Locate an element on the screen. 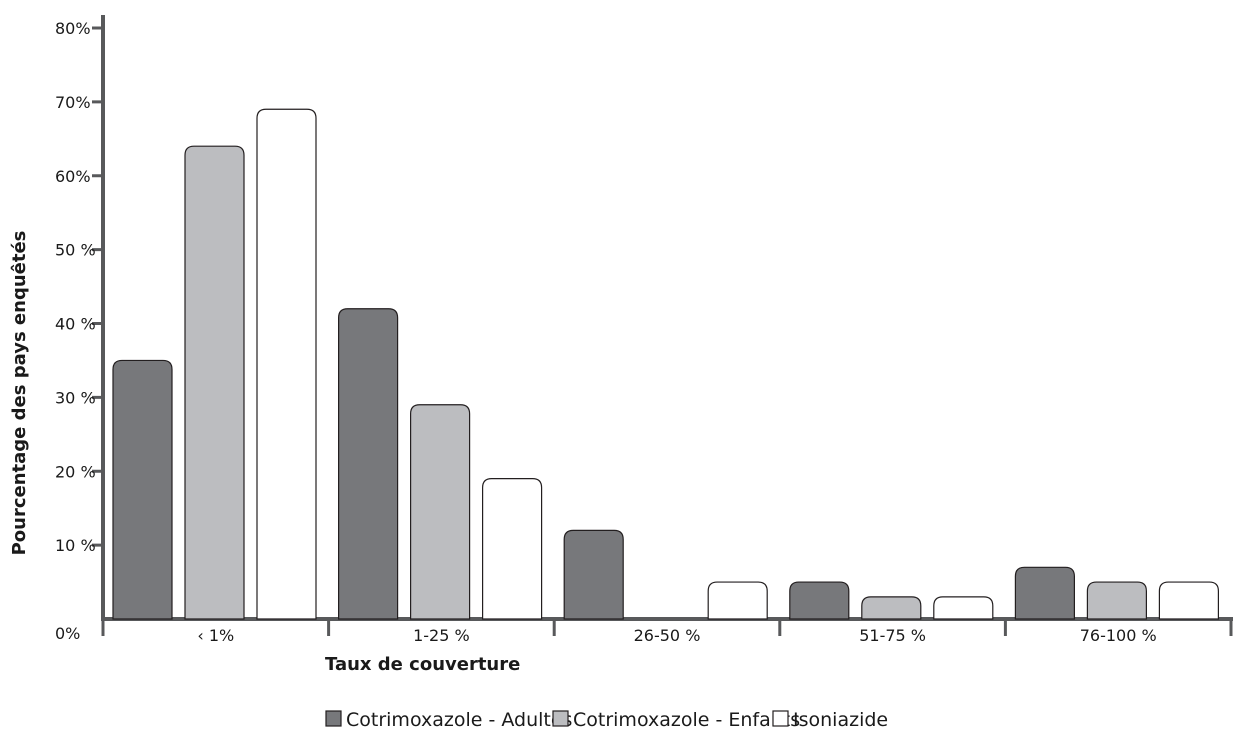 The height and width of the screenshot is (736, 1237). y-tick-label: 0% is located at coordinates (67, 633).